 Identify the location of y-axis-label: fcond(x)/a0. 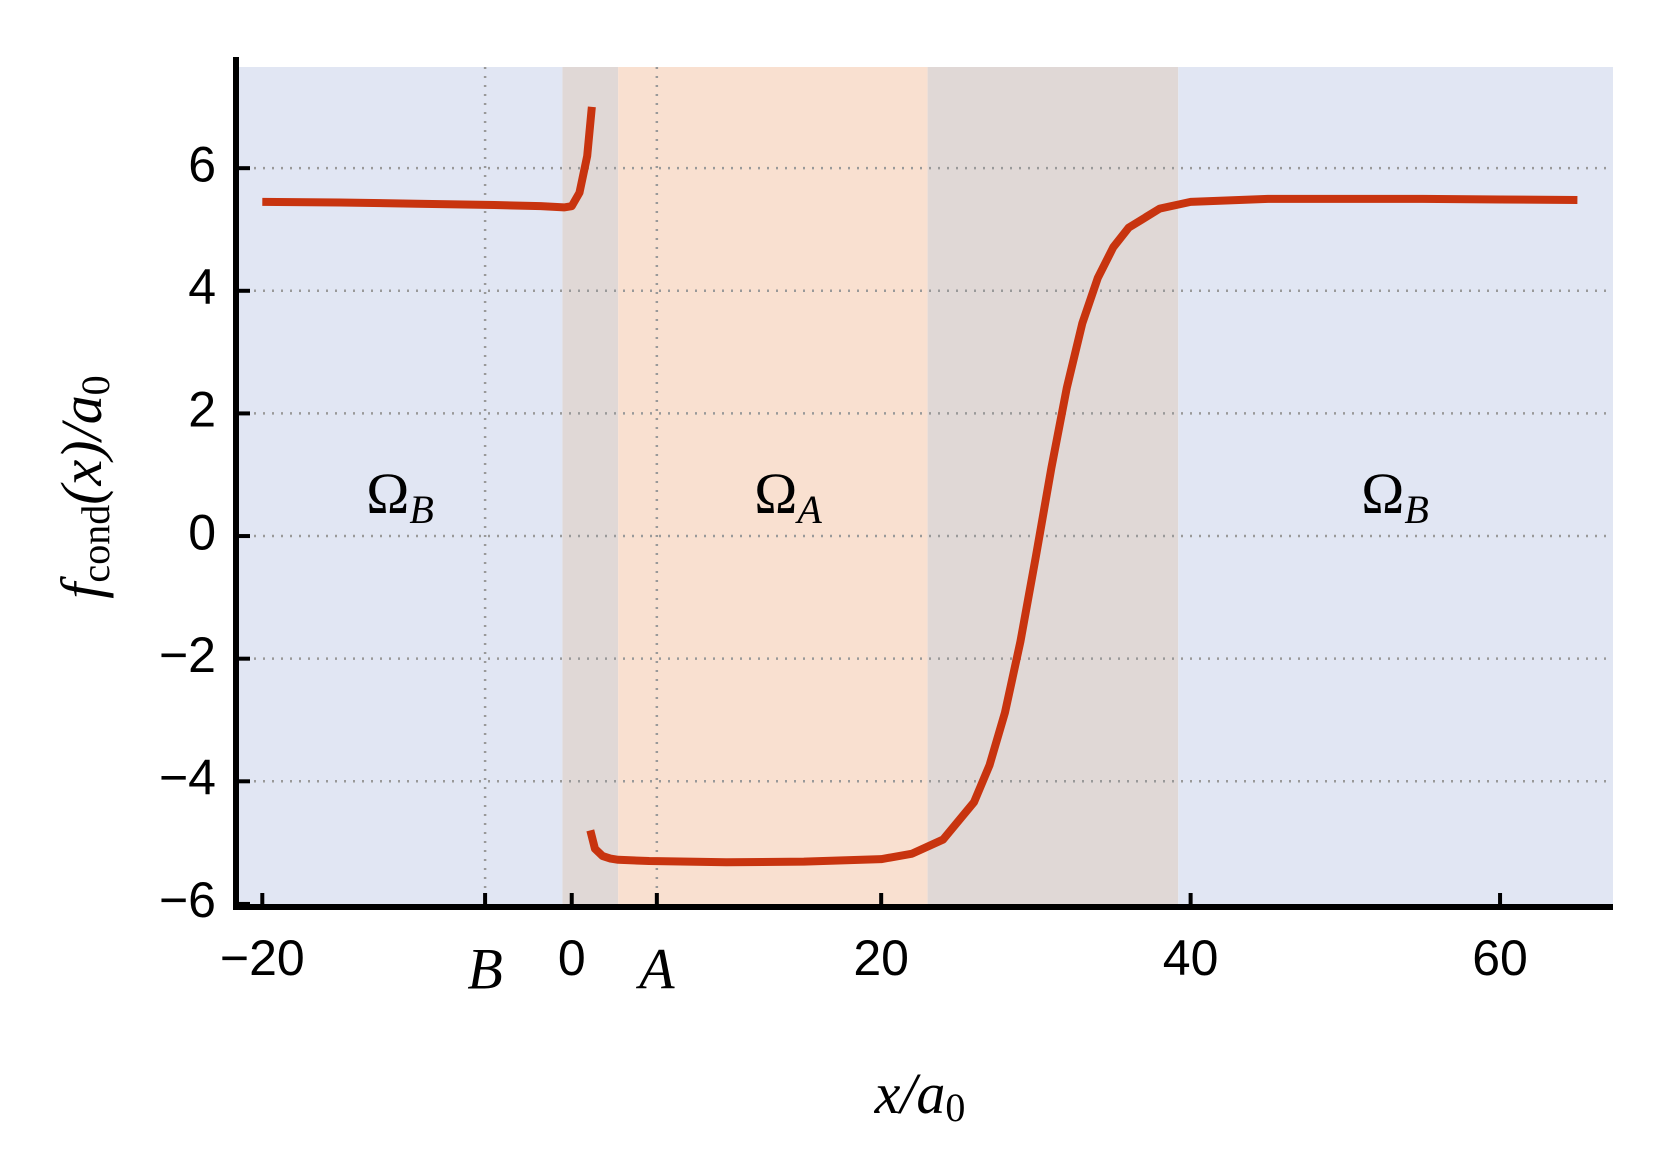
(83, 486).